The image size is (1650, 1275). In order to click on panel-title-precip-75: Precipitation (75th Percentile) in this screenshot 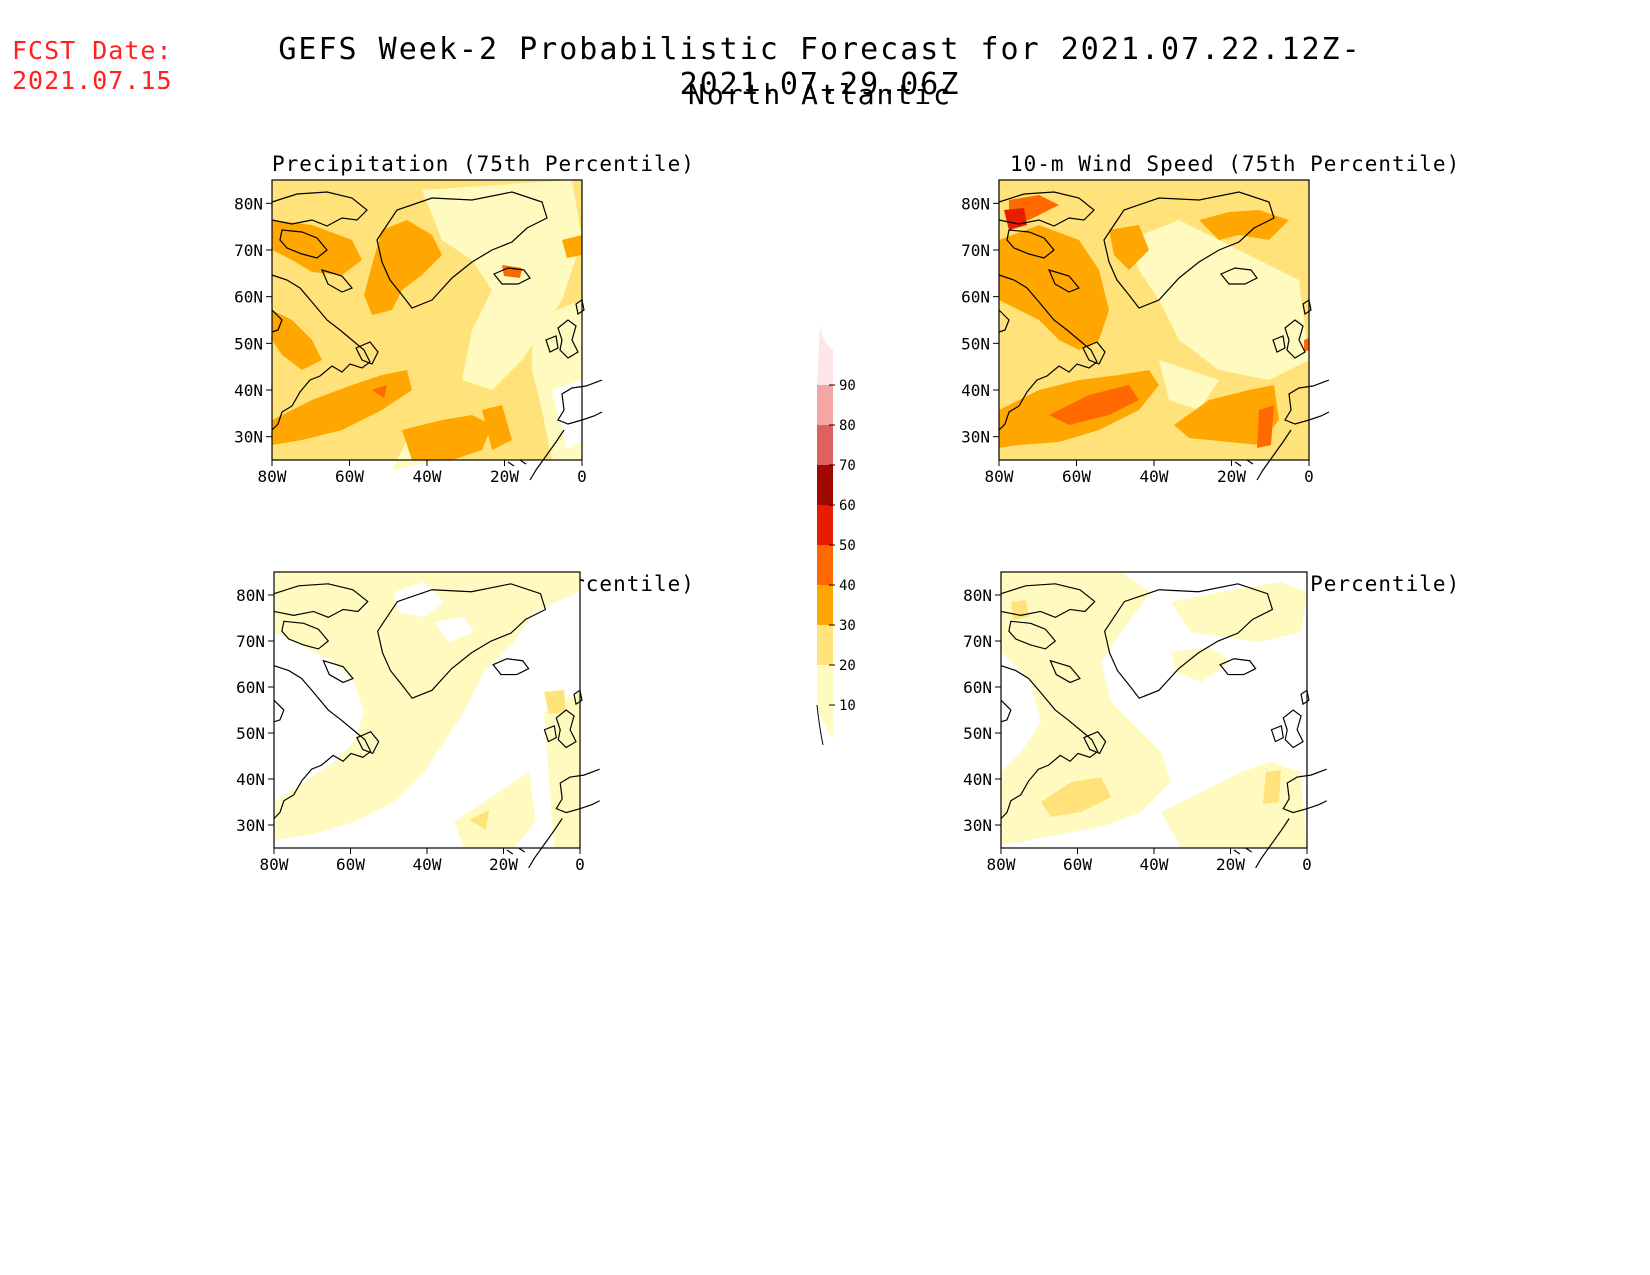, I will do `click(483, 164)`.